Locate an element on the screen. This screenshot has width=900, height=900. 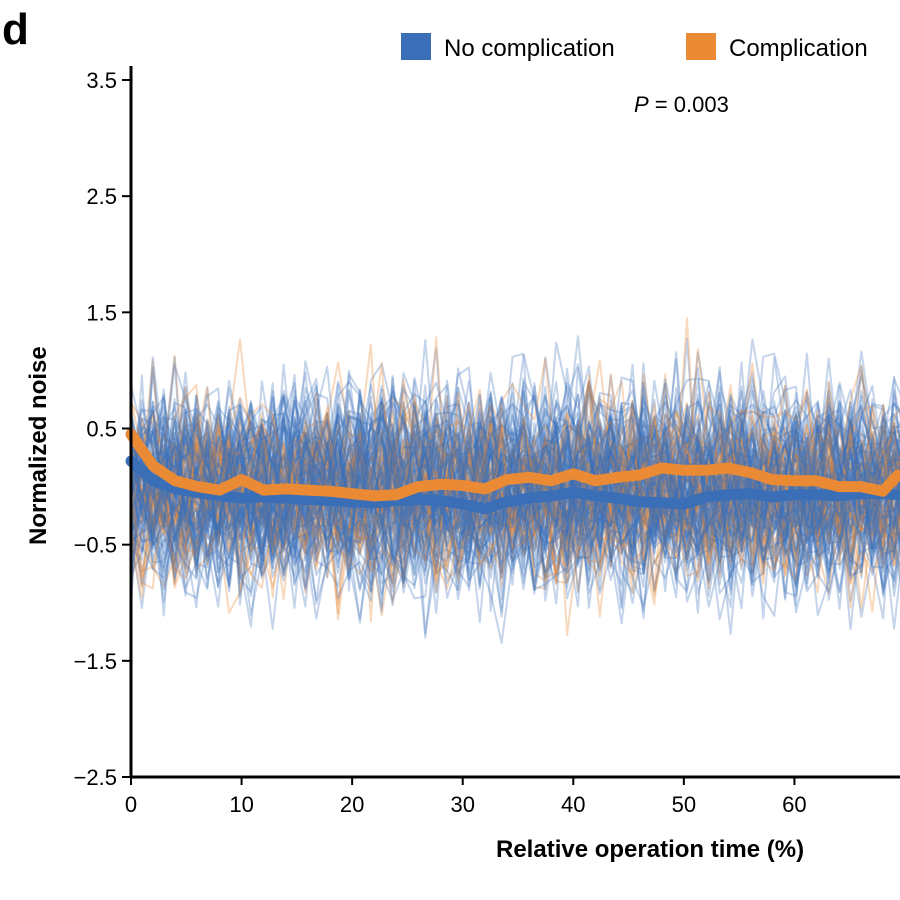
legend: No complication Complication is located at coordinates (634, 47).